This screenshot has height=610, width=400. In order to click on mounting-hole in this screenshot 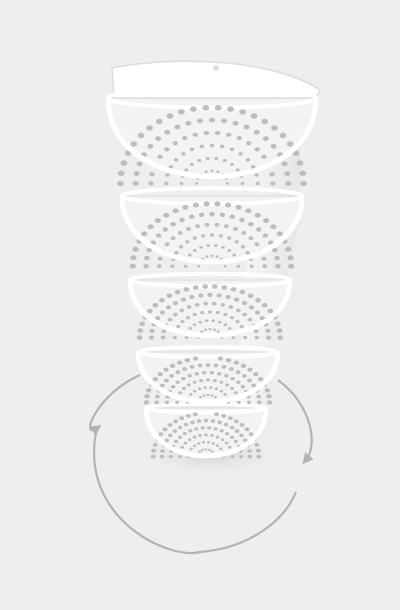, I will do `click(216, 68)`.